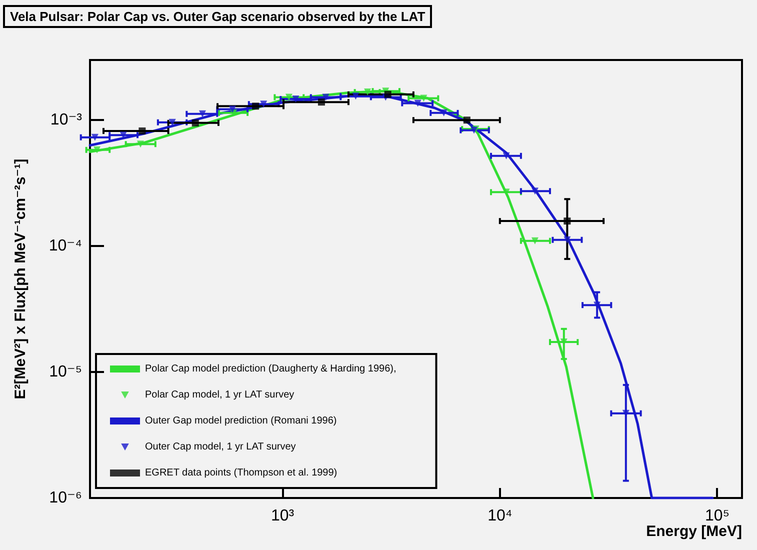  Describe the element at coordinates (283, 516) in the screenshot. I see `x-tick-label: 10³` at that location.